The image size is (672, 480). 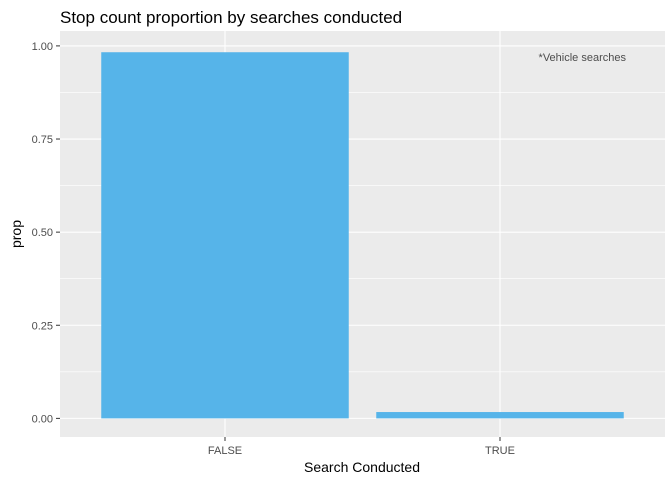 What do you see at coordinates (225, 451) in the screenshot?
I see `x-tick-label: FALSE` at bounding box center [225, 451].